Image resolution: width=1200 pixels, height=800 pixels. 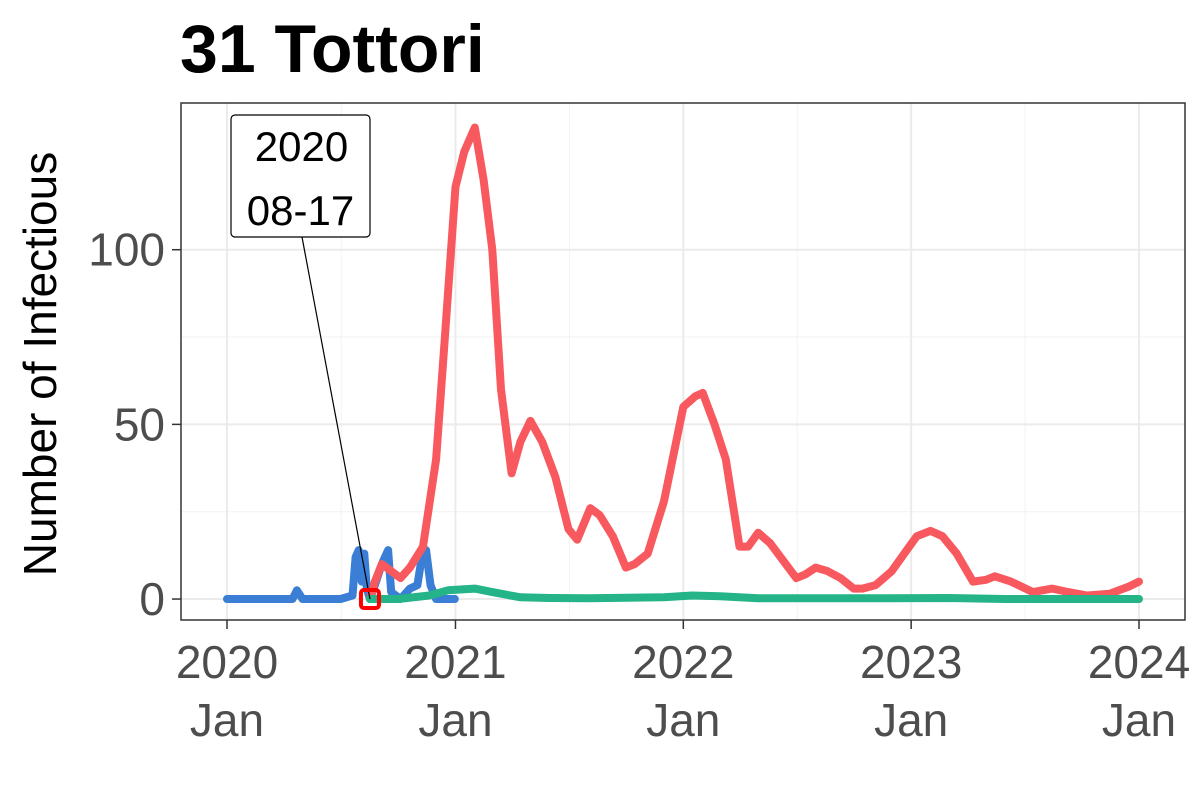 I want to click on y-axis-label: Number of Infectious, so click(x=40, y=364).